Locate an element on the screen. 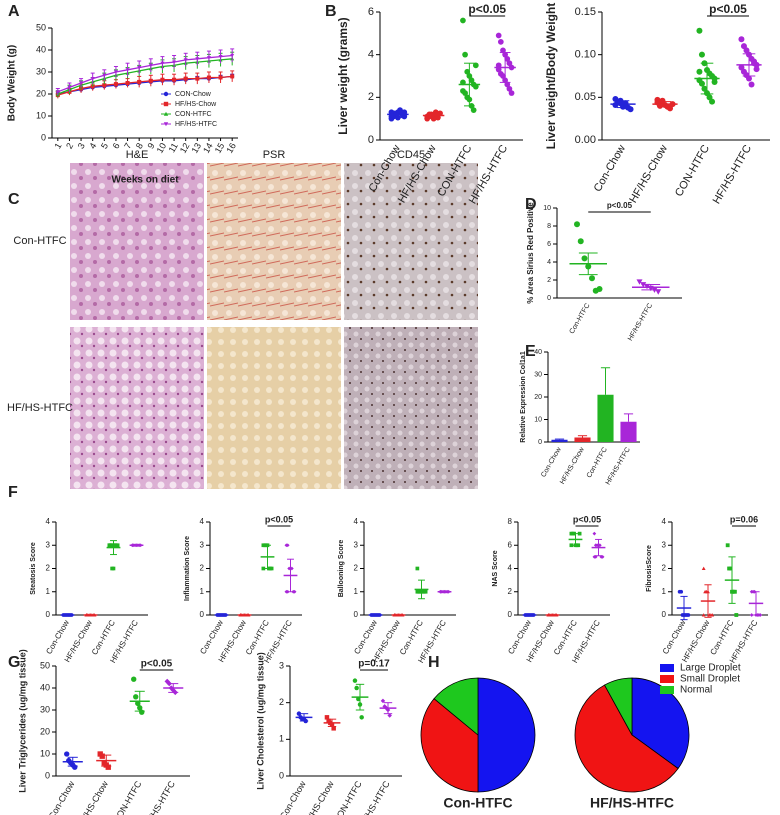  x-tick-label: 10 is located at coordinates (162, 148).